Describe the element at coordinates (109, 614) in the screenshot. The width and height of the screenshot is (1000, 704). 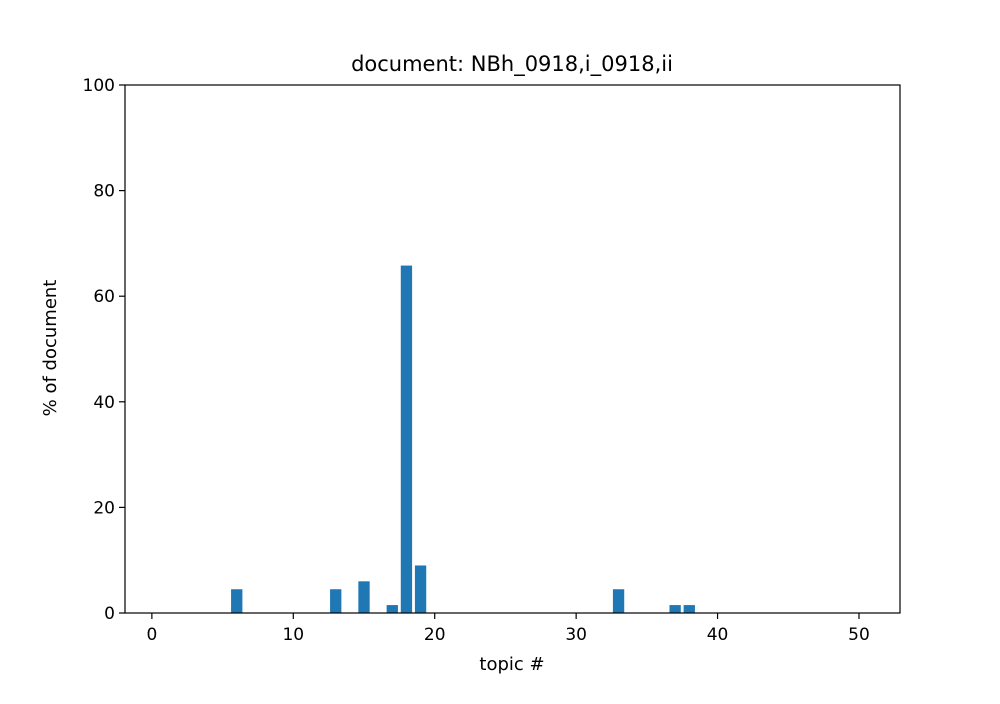
I see `y-tick-label: 0` at that location.